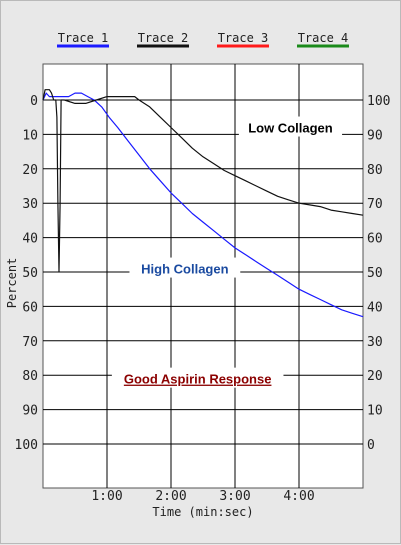 This screenshot has width=401, height=545. I want to click on x-tick-3:00: 3:00, so click(234, 496).